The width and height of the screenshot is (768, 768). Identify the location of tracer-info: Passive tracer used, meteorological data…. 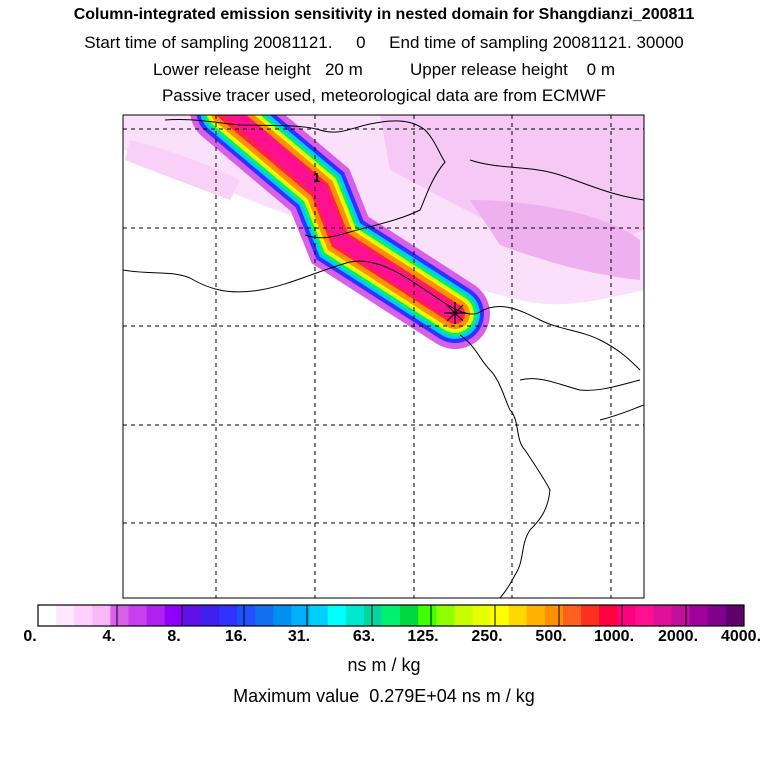
(384, 95).